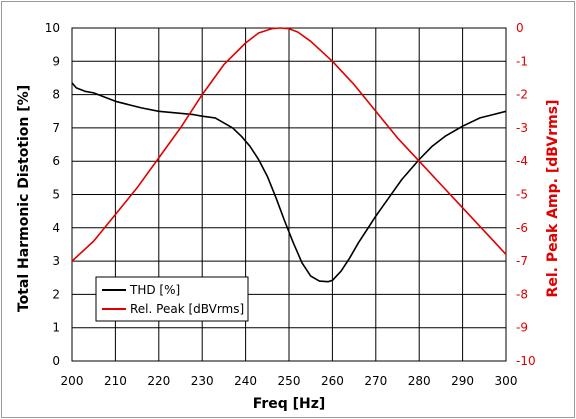 The image size is (576, 419). What do you see at coordinates (56, 261) in the screenshot?
I see `y-left-tick-label: 3` at bounding box center [56, 261].